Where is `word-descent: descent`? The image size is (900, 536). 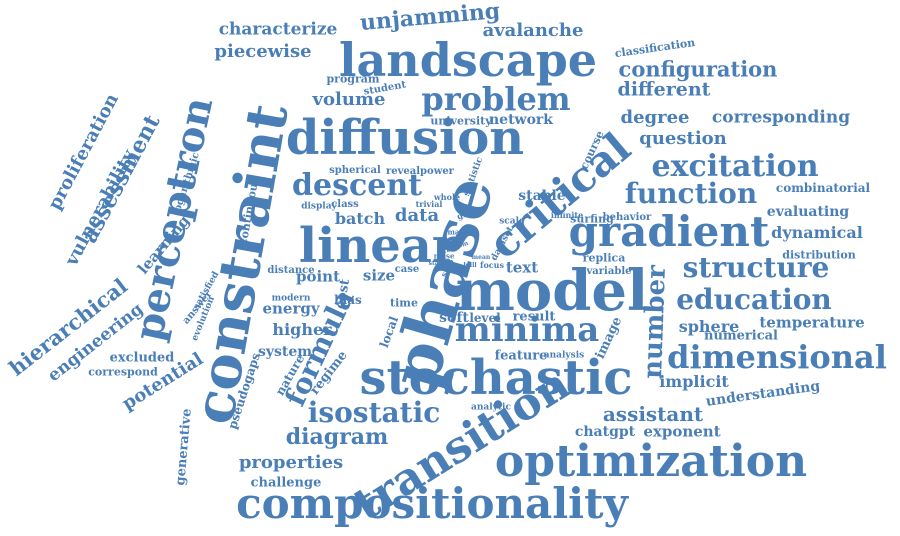
word-descent: descent is located at coordinates (357, 185).